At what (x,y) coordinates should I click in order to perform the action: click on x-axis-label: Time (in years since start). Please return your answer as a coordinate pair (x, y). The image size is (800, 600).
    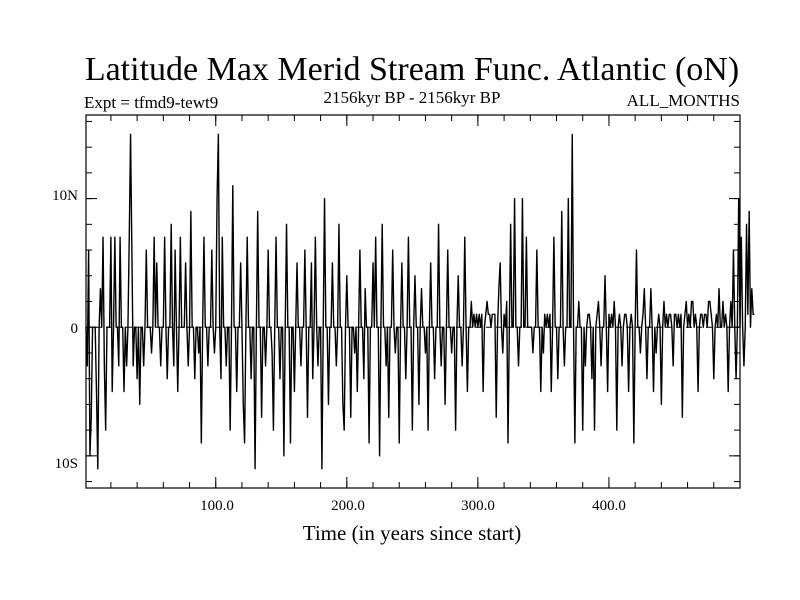
    Looking at the image, I should click on (412, 533).